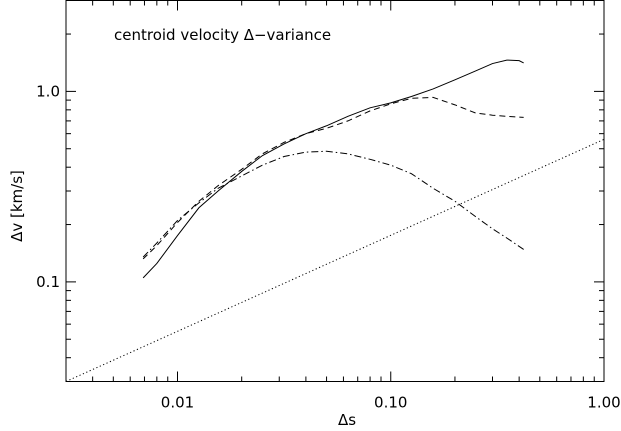 This screenshot has width=621, height=431. What do you see at coordinates (603, 403) in the screenshot?
I see `x-tick-label: 1.00` at bounding box center [603, 403].